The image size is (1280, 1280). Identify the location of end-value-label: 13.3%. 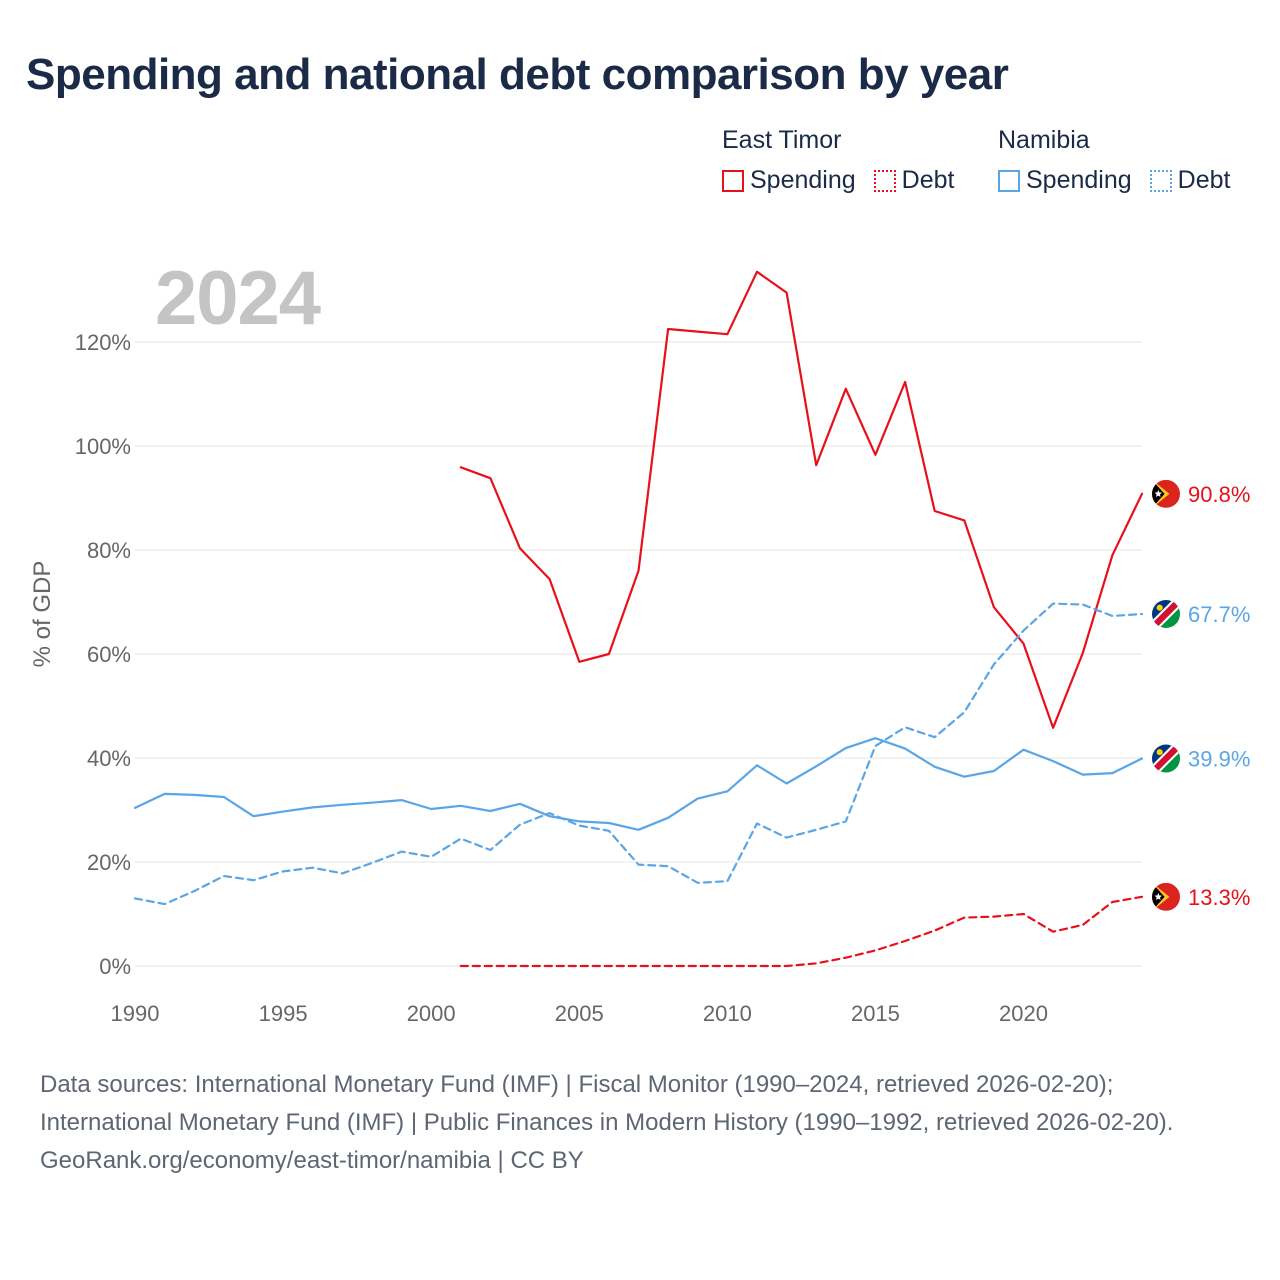
(1219, 897).